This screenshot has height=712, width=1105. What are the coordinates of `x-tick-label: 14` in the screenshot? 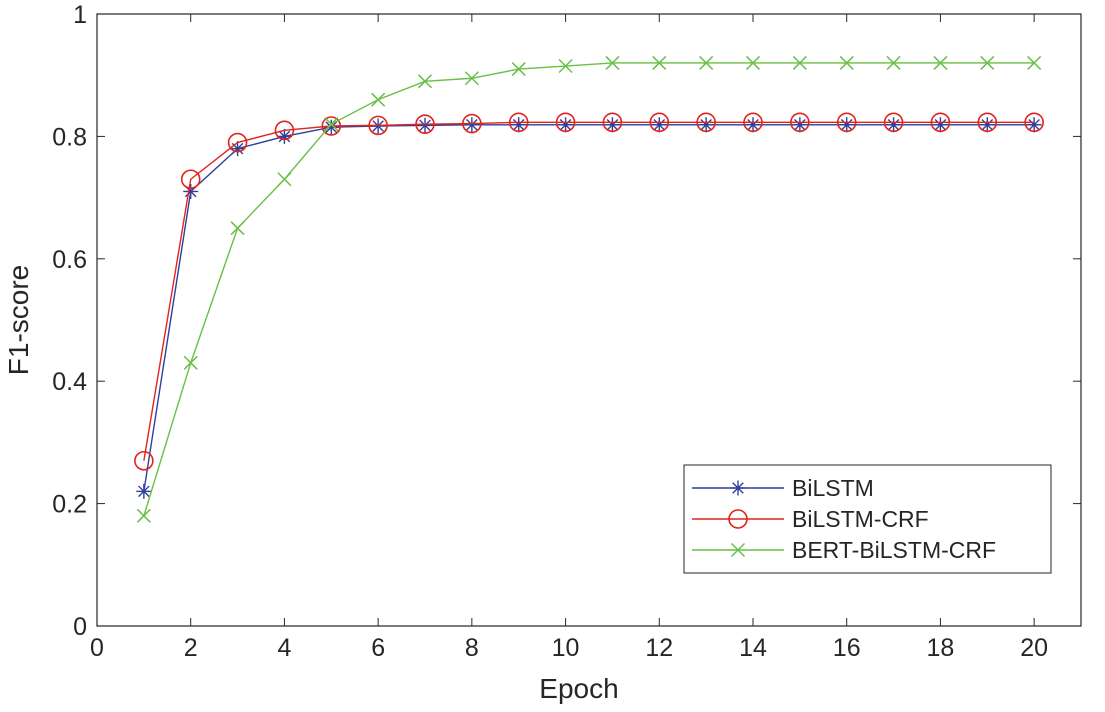 It's located at (753, 648).